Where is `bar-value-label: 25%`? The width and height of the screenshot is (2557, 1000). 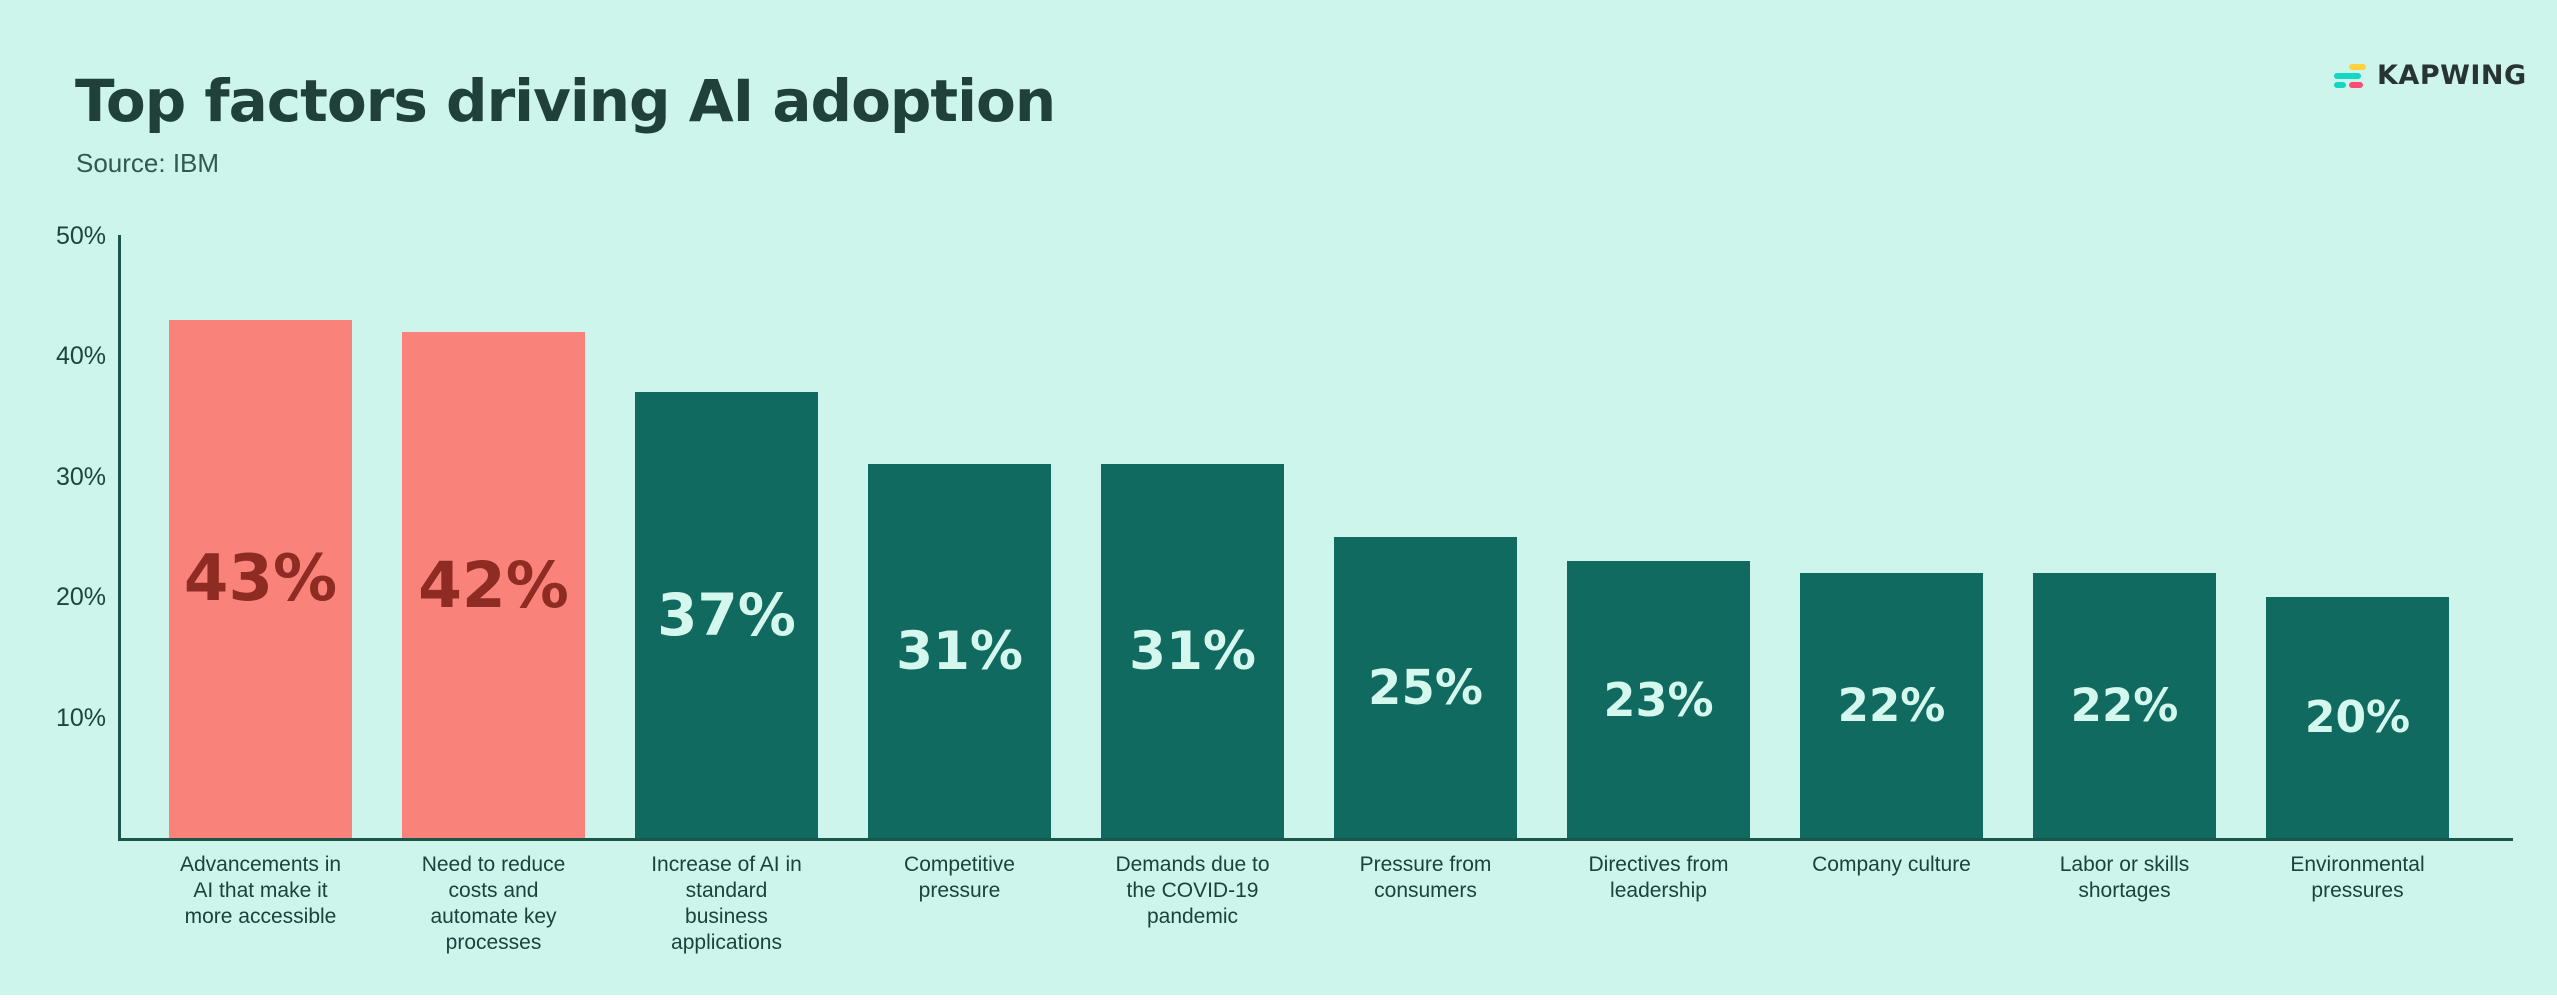
bar-value-label: 25% is located at coordinates (1425, 687).